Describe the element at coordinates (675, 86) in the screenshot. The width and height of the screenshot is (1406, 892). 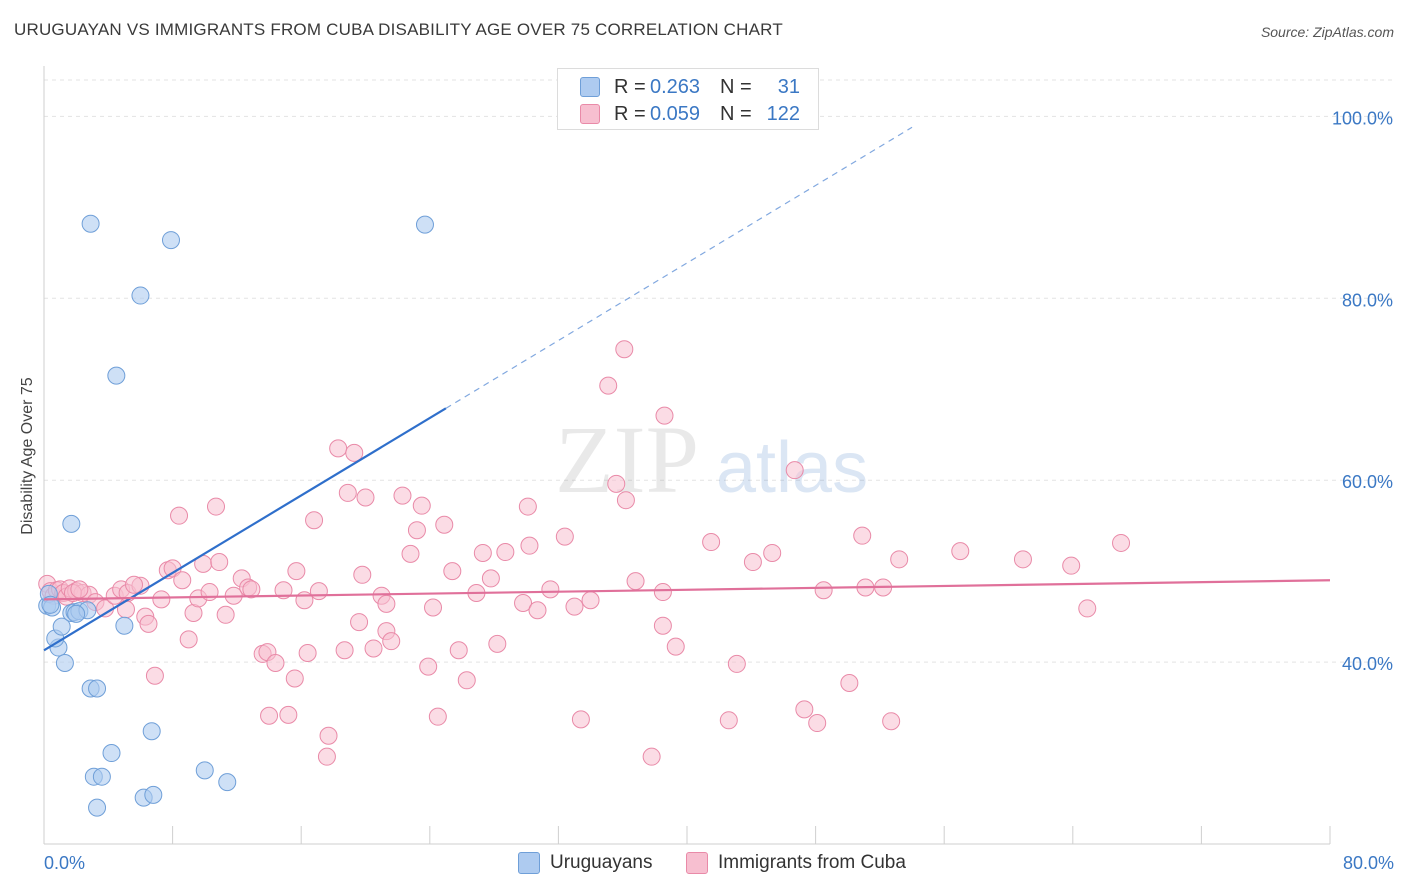
I see `legend-r-value: 0.263` at that location.